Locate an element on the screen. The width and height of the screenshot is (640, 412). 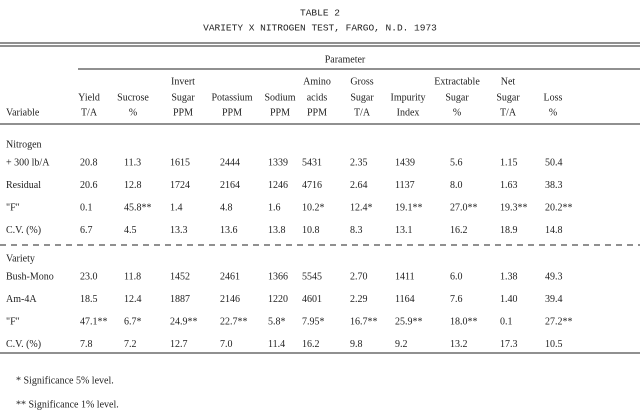
parameter-label: Parameter is located at coordinates (345, 59).